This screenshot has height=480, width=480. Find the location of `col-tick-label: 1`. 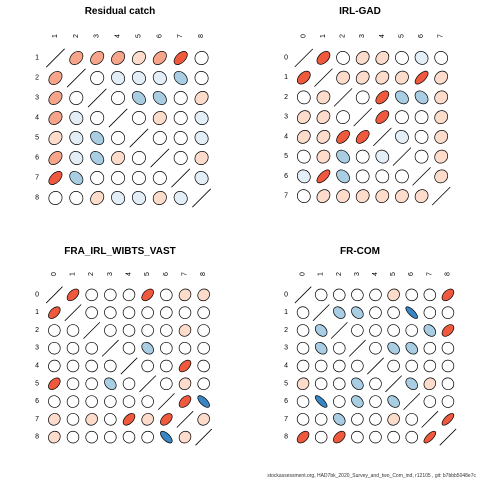

col-tick-label: 1 is located at coordinates (73, 274).